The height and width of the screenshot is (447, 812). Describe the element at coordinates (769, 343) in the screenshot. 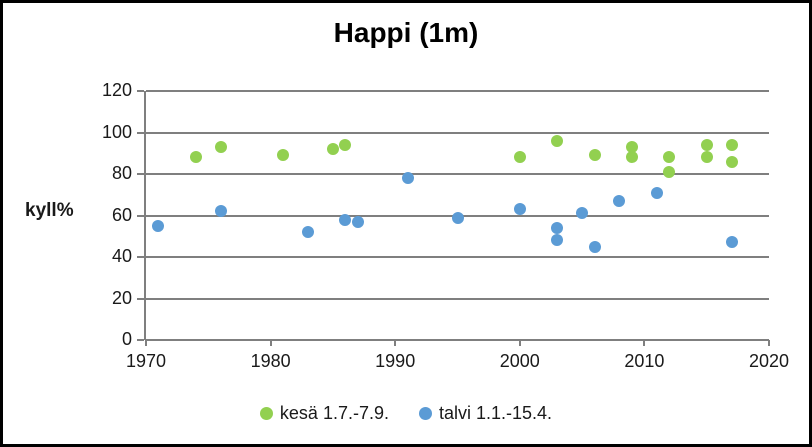

I see `x-axis-tick-2020` at that location.